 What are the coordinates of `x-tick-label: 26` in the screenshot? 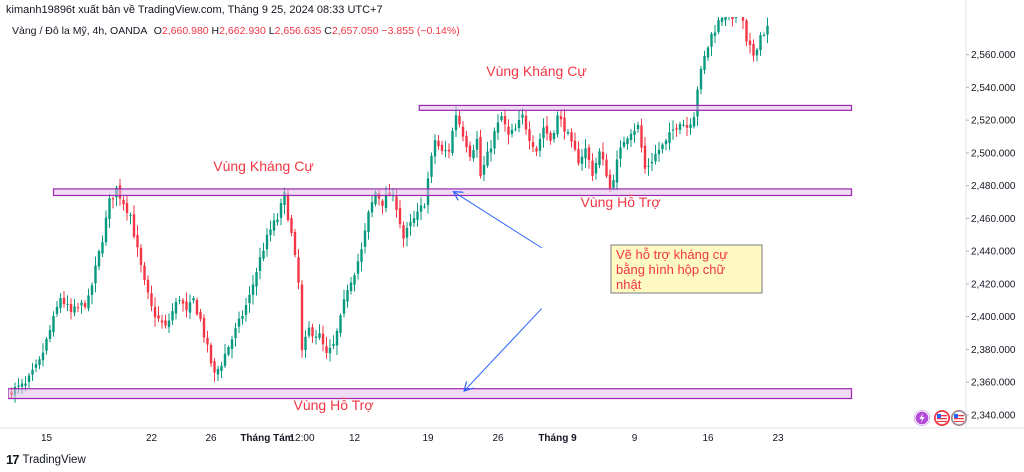 It's located at (211, 438).